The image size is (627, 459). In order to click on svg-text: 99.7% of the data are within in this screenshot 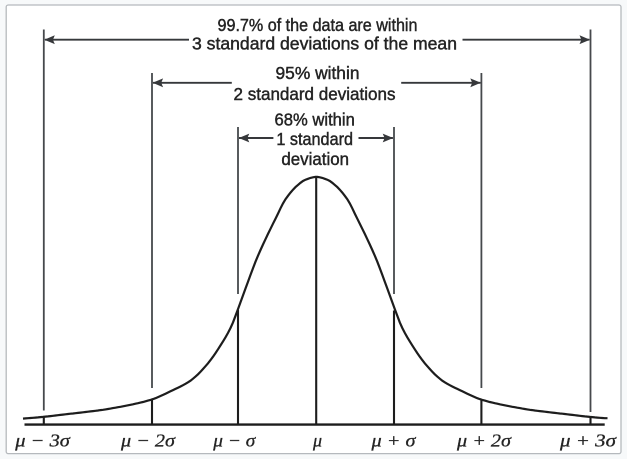, I will do `click(318, 25)`.